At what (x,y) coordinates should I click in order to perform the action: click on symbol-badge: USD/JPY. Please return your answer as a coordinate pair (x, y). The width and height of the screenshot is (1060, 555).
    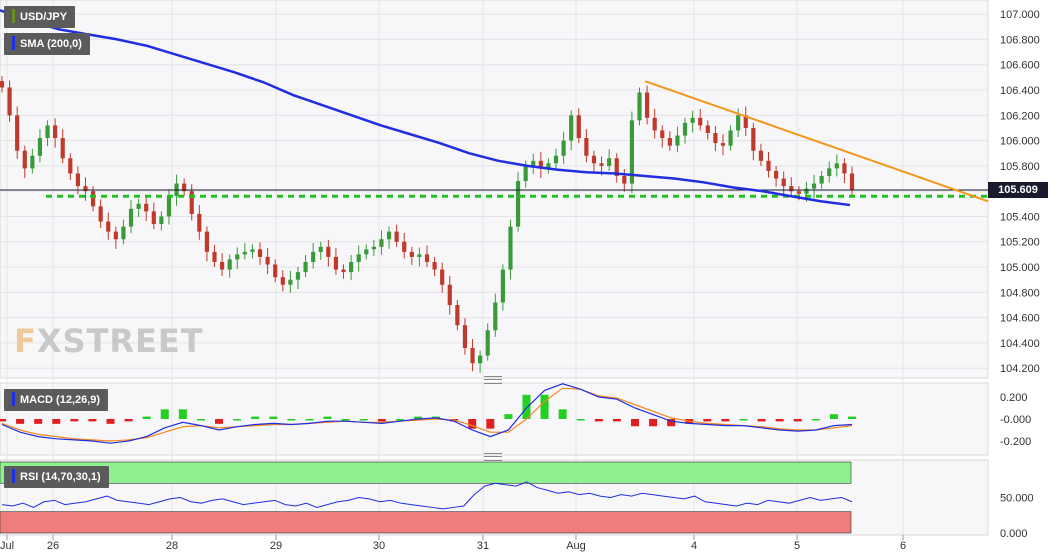
    Looking at the image, I should click on (40, 17).